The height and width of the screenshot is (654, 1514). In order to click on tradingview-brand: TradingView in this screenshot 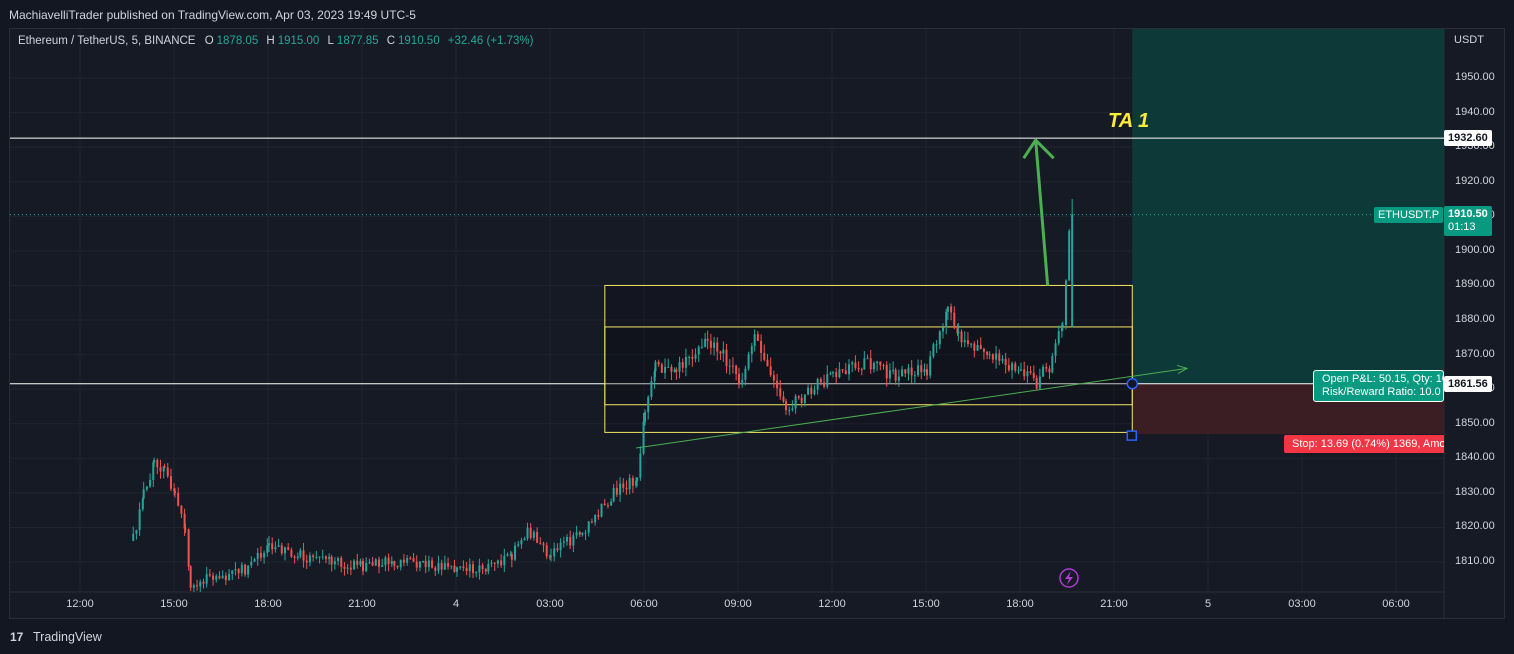, I will do `click(67, 637)`.